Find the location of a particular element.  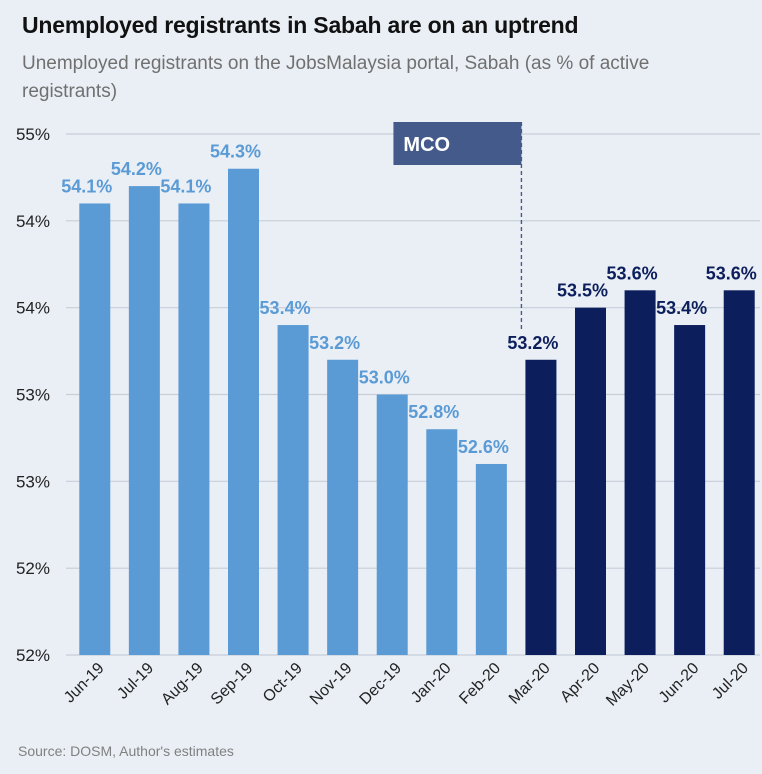

x-tick-label: Oct-19 is located at coordinates (283, 683).